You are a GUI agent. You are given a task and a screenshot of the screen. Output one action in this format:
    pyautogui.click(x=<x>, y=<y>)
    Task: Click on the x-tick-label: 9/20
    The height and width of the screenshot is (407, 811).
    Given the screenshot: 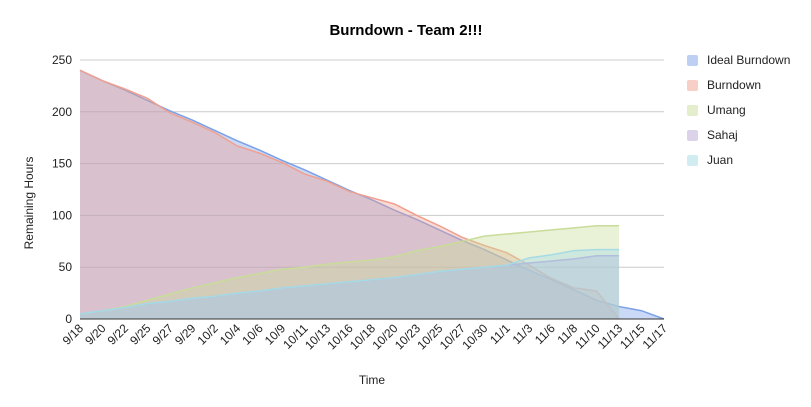 What is the action you would take?
    pyautogui.click(x=95, y=334)
    